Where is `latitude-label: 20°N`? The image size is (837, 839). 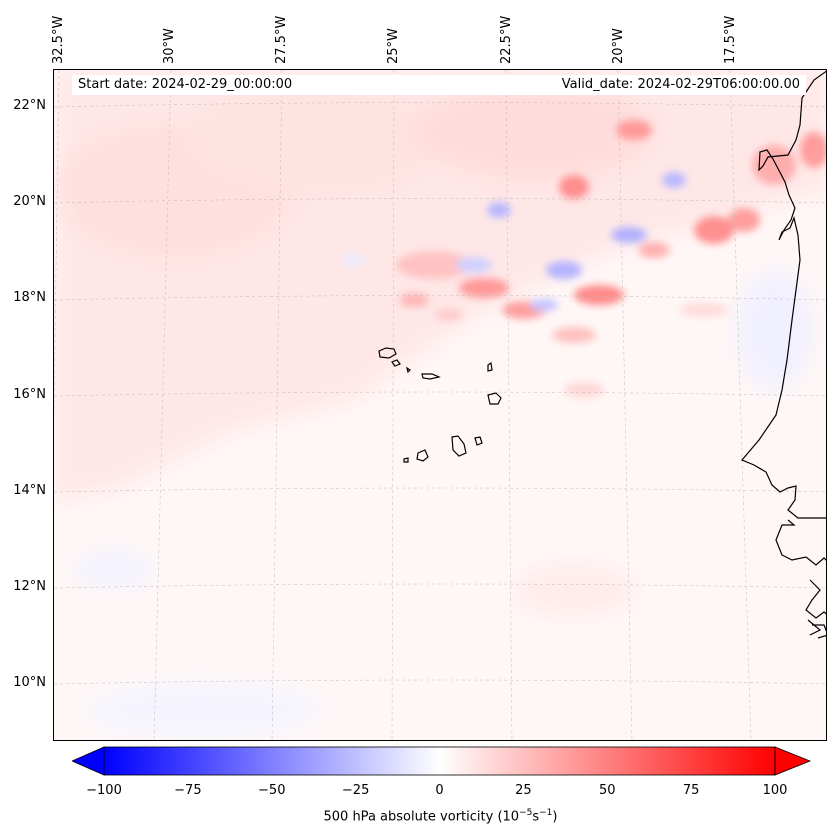
latitude-label: 20°N is located at coordinates (29, 201).